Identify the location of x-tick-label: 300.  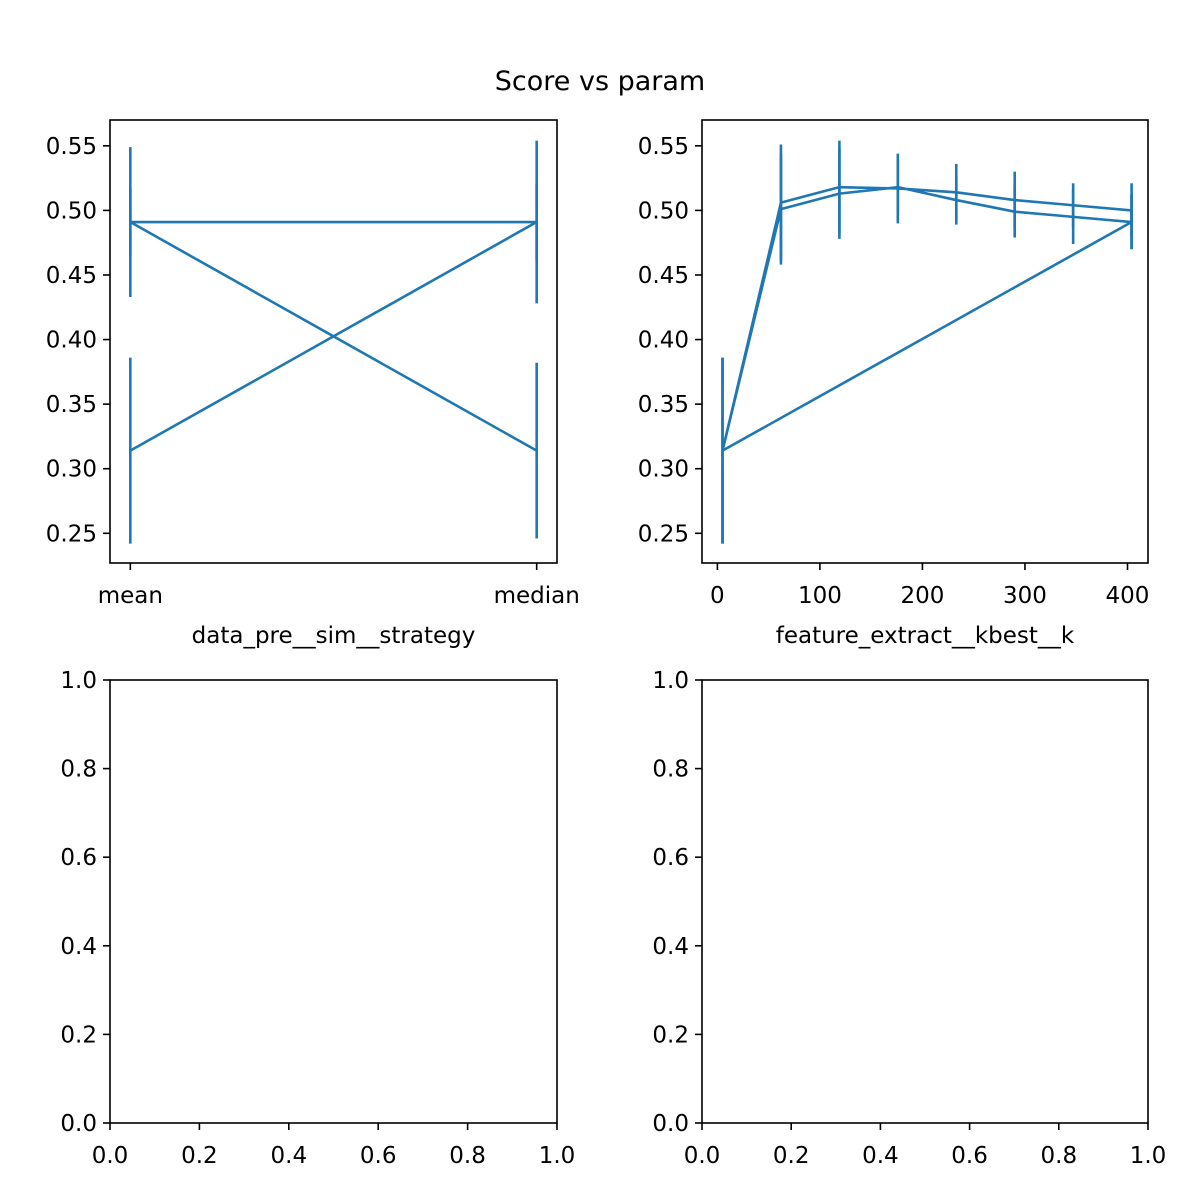
(1025, 596).